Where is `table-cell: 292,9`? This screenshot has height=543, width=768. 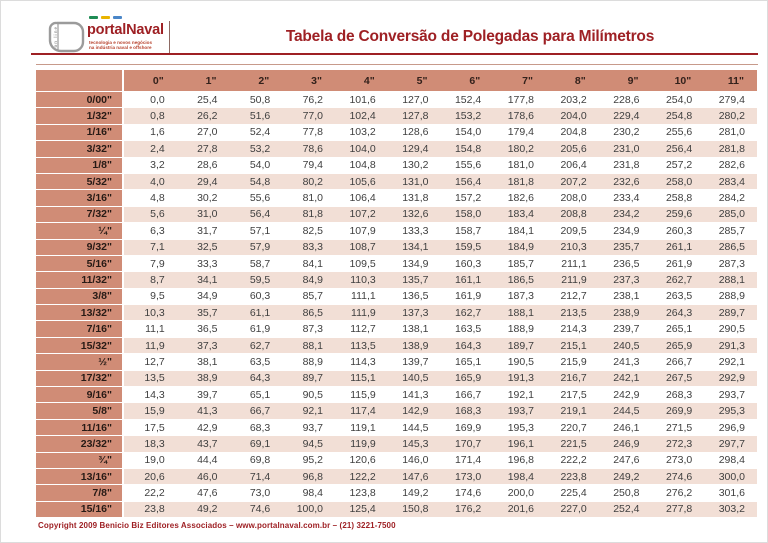
table-cell: 292,9 is located at coordinates (730, 378).